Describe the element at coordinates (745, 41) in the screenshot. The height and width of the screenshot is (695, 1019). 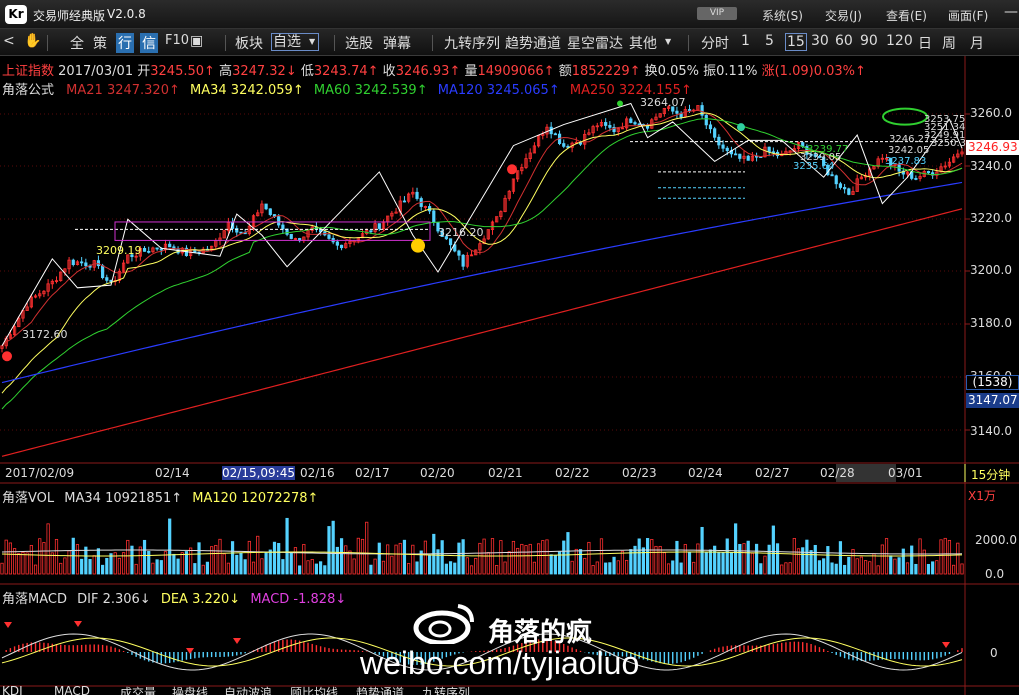
I see `period-0: 1` at that location.